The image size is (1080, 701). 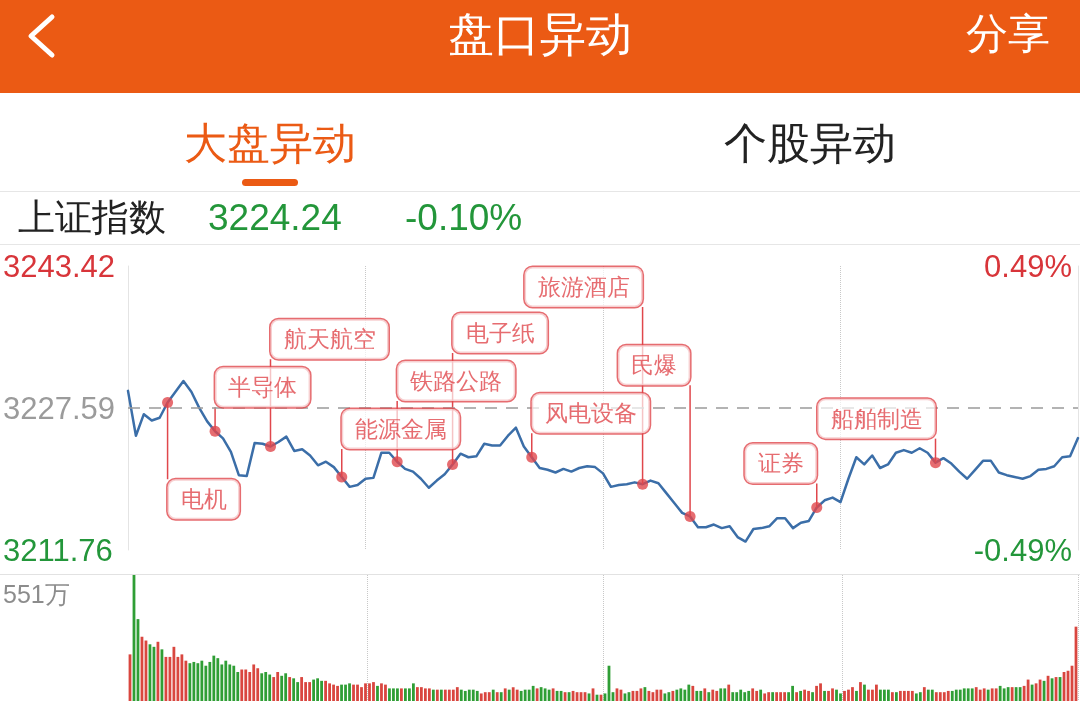 What do you see at coordinates (464, 218) in the screenshot?
I see `text: -0.10%` at bounding box center [464, 218].